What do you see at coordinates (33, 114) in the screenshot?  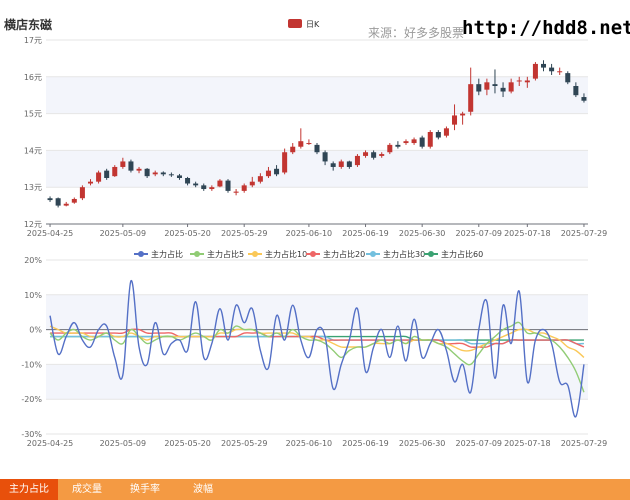 I see `y-tick-label: 15元` at bounding box center [33, 114].